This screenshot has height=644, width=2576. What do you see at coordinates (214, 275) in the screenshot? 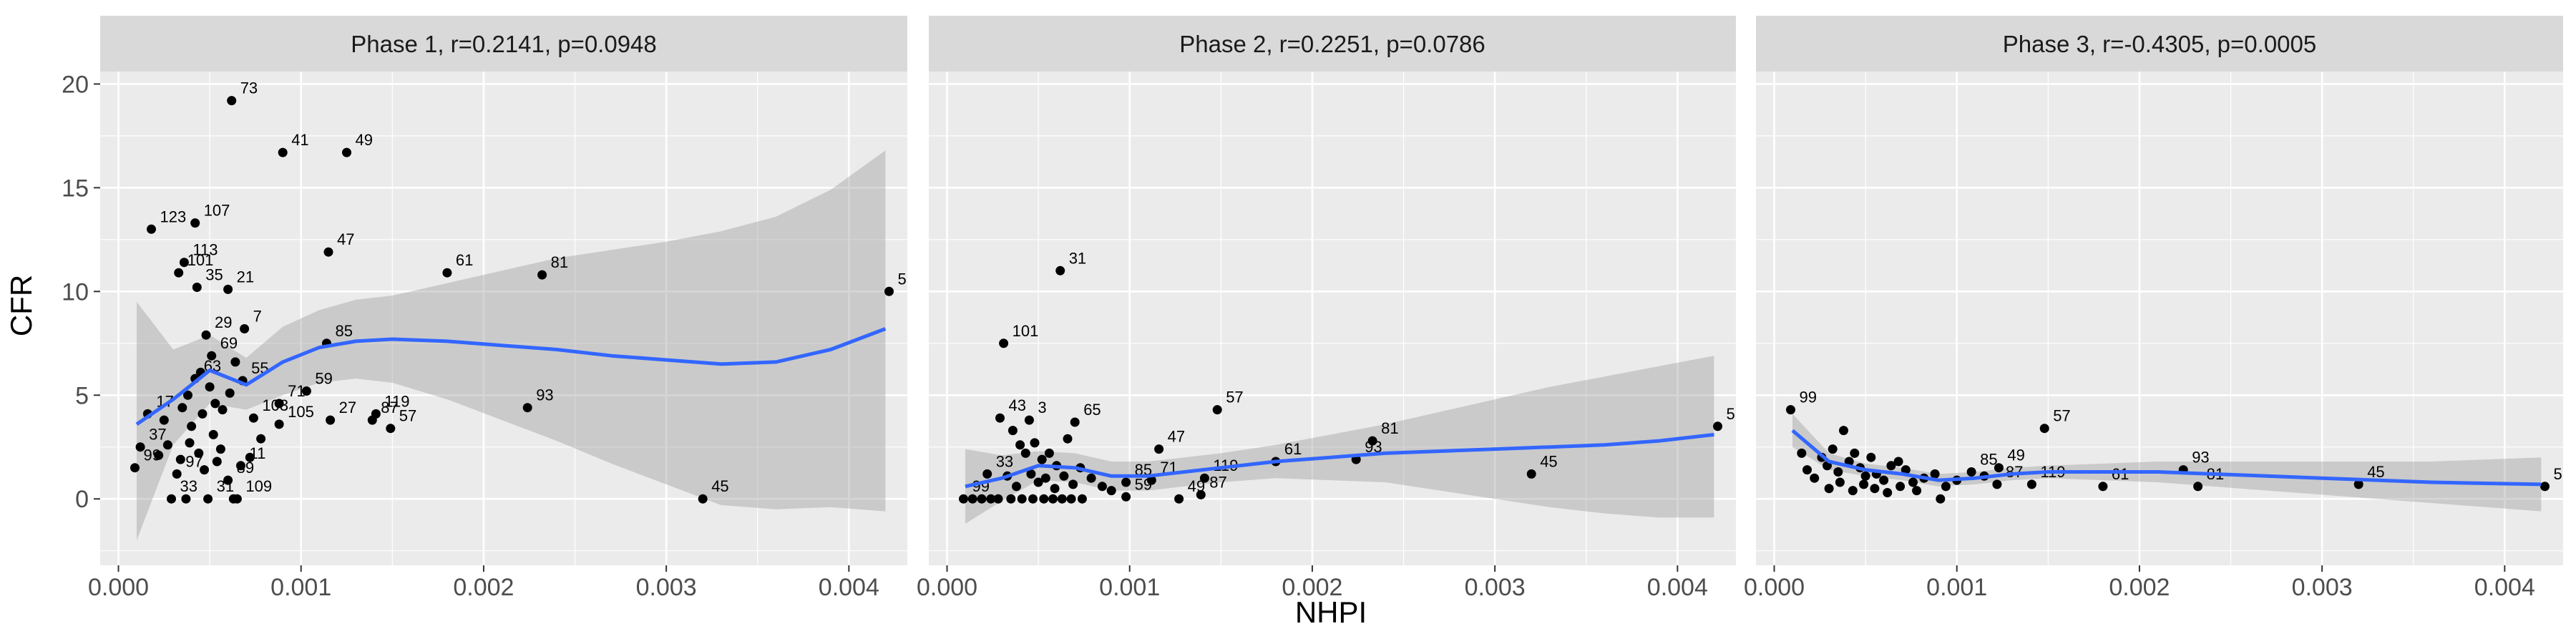
I see `point-label: 35` at bounding box center [214, 275].